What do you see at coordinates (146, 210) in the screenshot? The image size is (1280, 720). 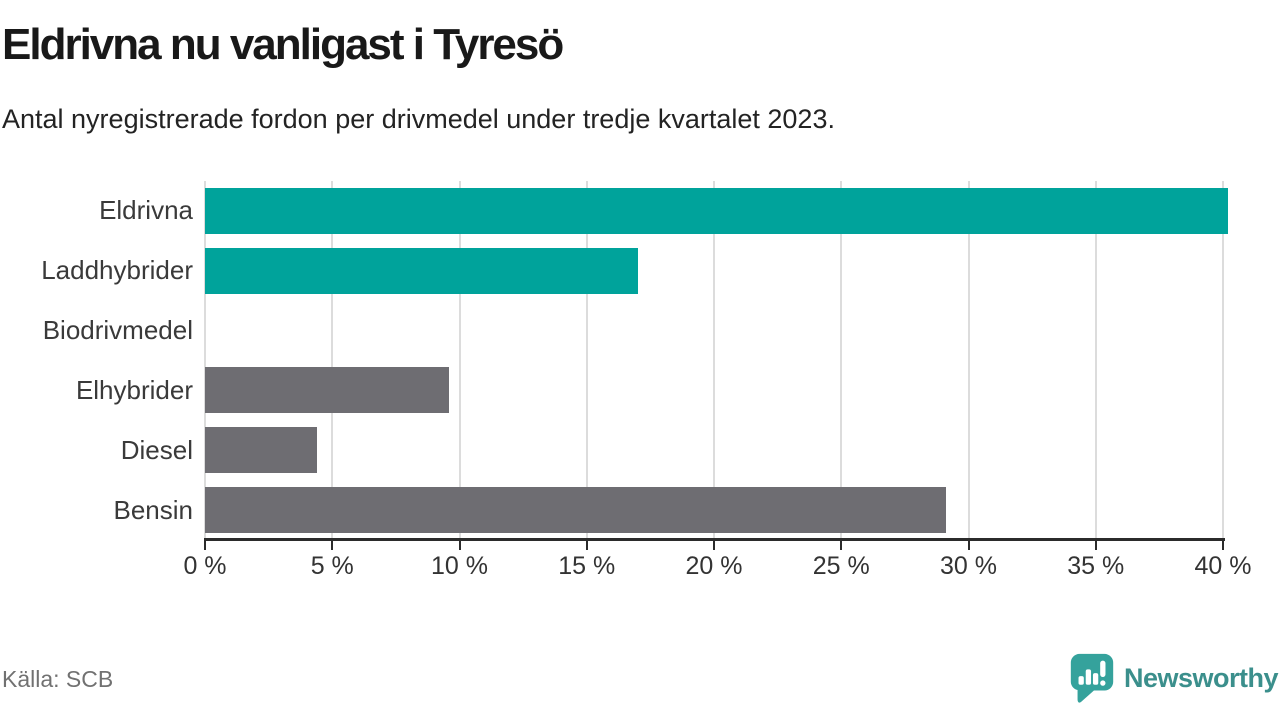 I see `category-label: Eldrivna` at bounding box center [146, 210].